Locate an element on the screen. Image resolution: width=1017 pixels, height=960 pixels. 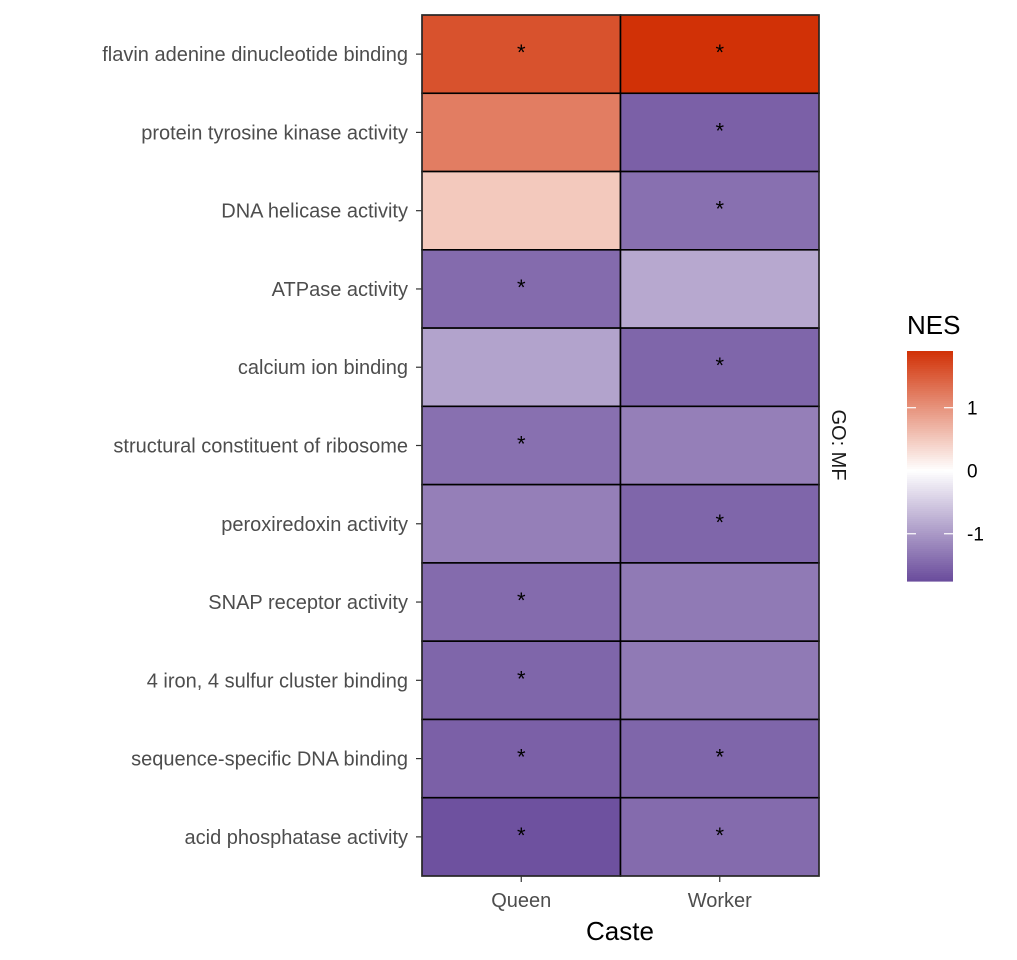
y-tick-label-snap-receptor-activity: SNAP receptor activity is located at coordinates (308, 603).